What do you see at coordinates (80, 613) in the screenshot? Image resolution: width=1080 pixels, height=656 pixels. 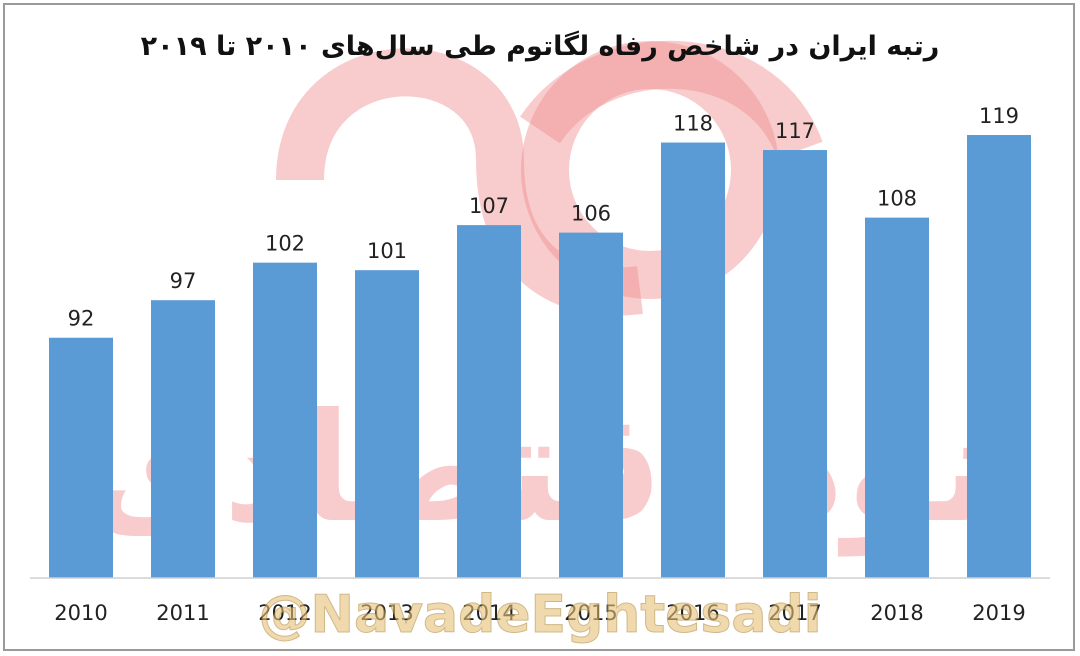 I see `x-tick-2010: 2010` at bounding box center [80, 613].